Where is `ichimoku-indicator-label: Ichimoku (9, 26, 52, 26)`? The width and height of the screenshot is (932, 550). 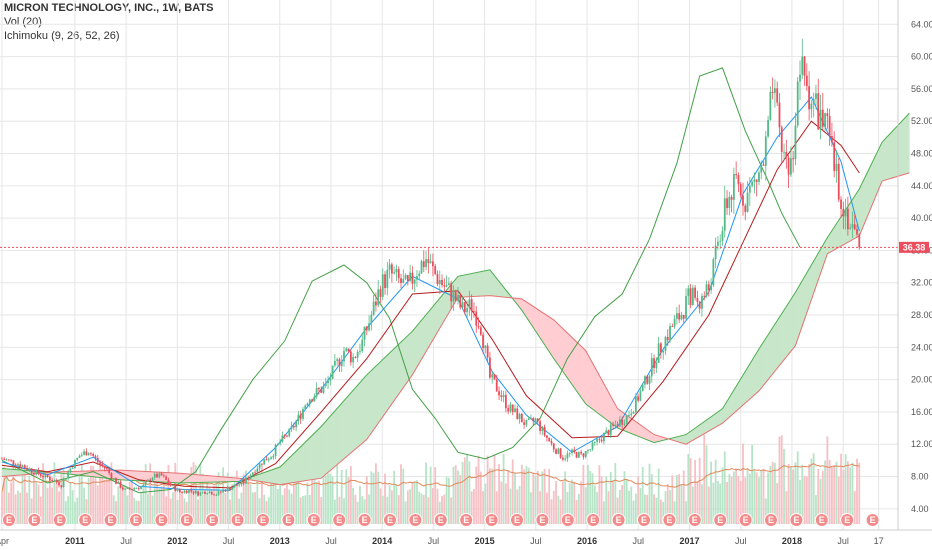
ichimoku-indicator-label: Ichimoku (9, 26, 52, 26) is located at coordinates (62, 36).